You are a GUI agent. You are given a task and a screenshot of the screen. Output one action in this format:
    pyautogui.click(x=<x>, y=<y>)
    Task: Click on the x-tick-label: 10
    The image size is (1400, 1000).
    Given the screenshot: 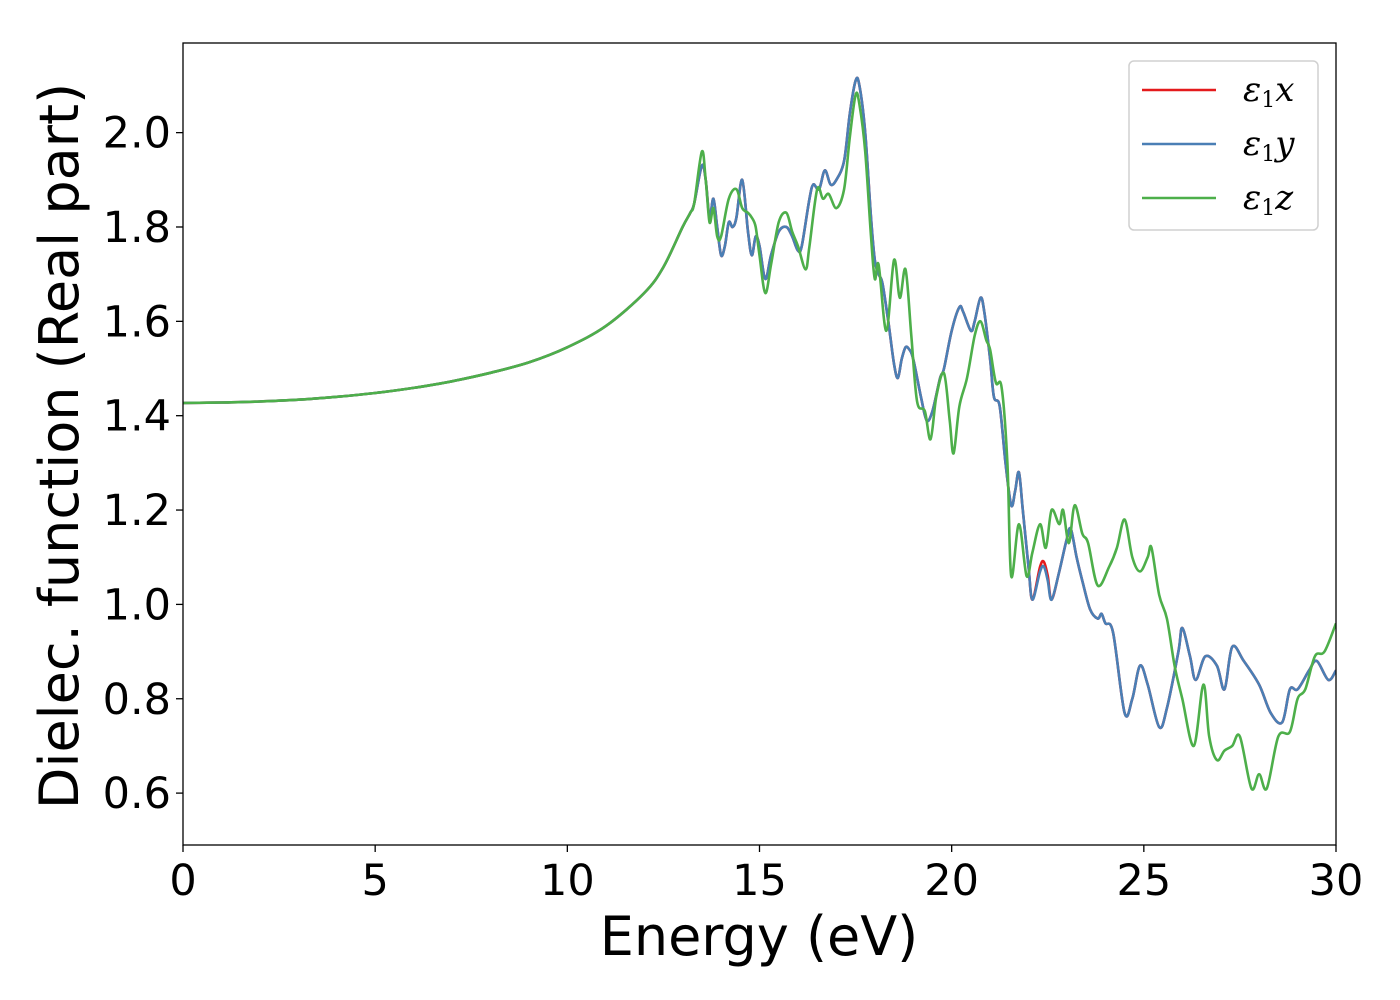 What is the action you would take?
    pyautogui.click(x=567, y=881)
    